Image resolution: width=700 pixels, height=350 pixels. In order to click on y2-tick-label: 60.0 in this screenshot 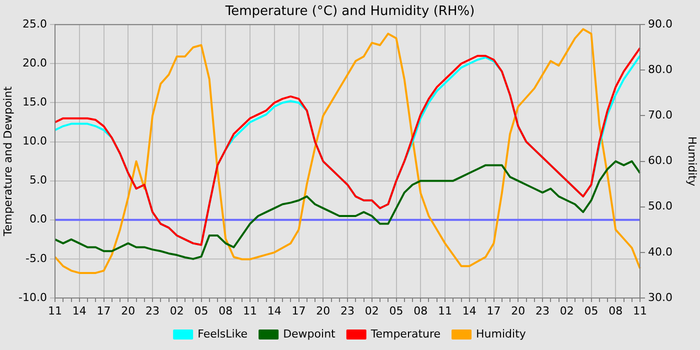, I will do `click(660, 161)`.